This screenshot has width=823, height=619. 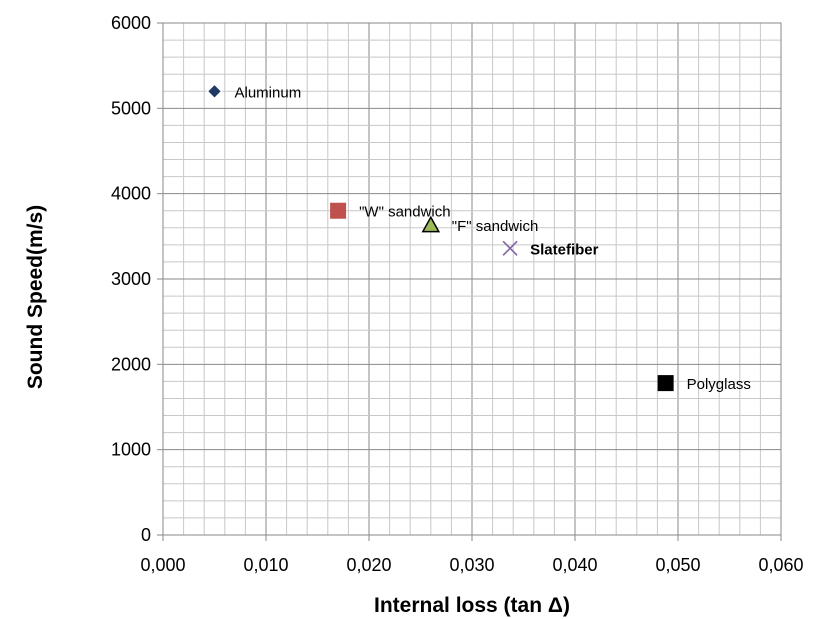 I want to click on point-f-sandwich: "F" sandwich, so click(x=480, y=225).